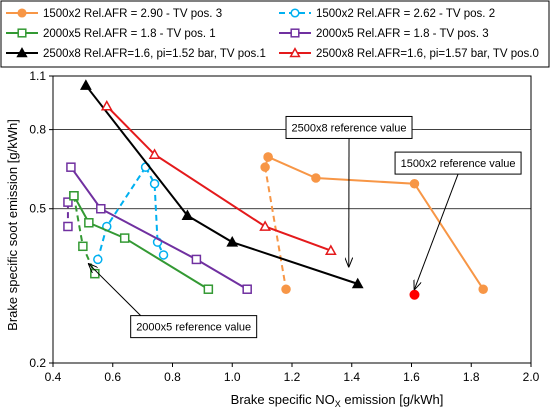  What do you see at coordinates (232, 377) in the screenshot?
I see `x-tick-label-3: 1.0` at bounding box center [232, 377].